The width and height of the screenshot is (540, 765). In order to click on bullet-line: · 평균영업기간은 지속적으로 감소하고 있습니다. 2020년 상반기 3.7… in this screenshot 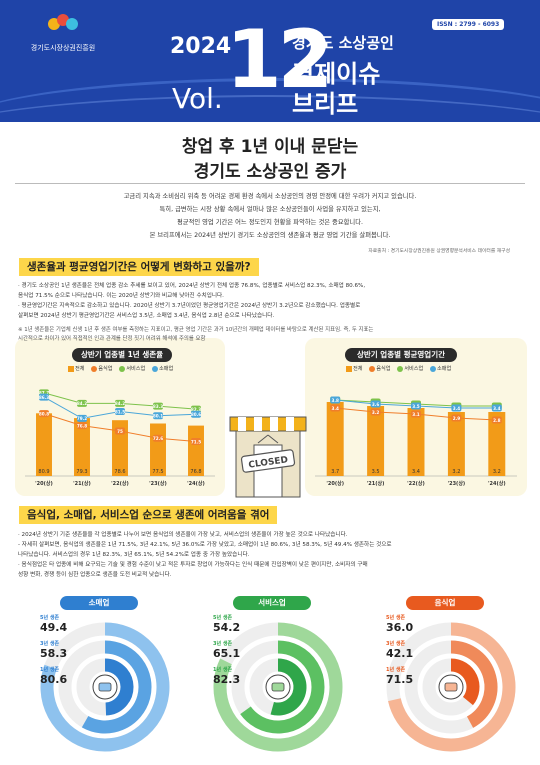, I will do `click(189, 306)`.